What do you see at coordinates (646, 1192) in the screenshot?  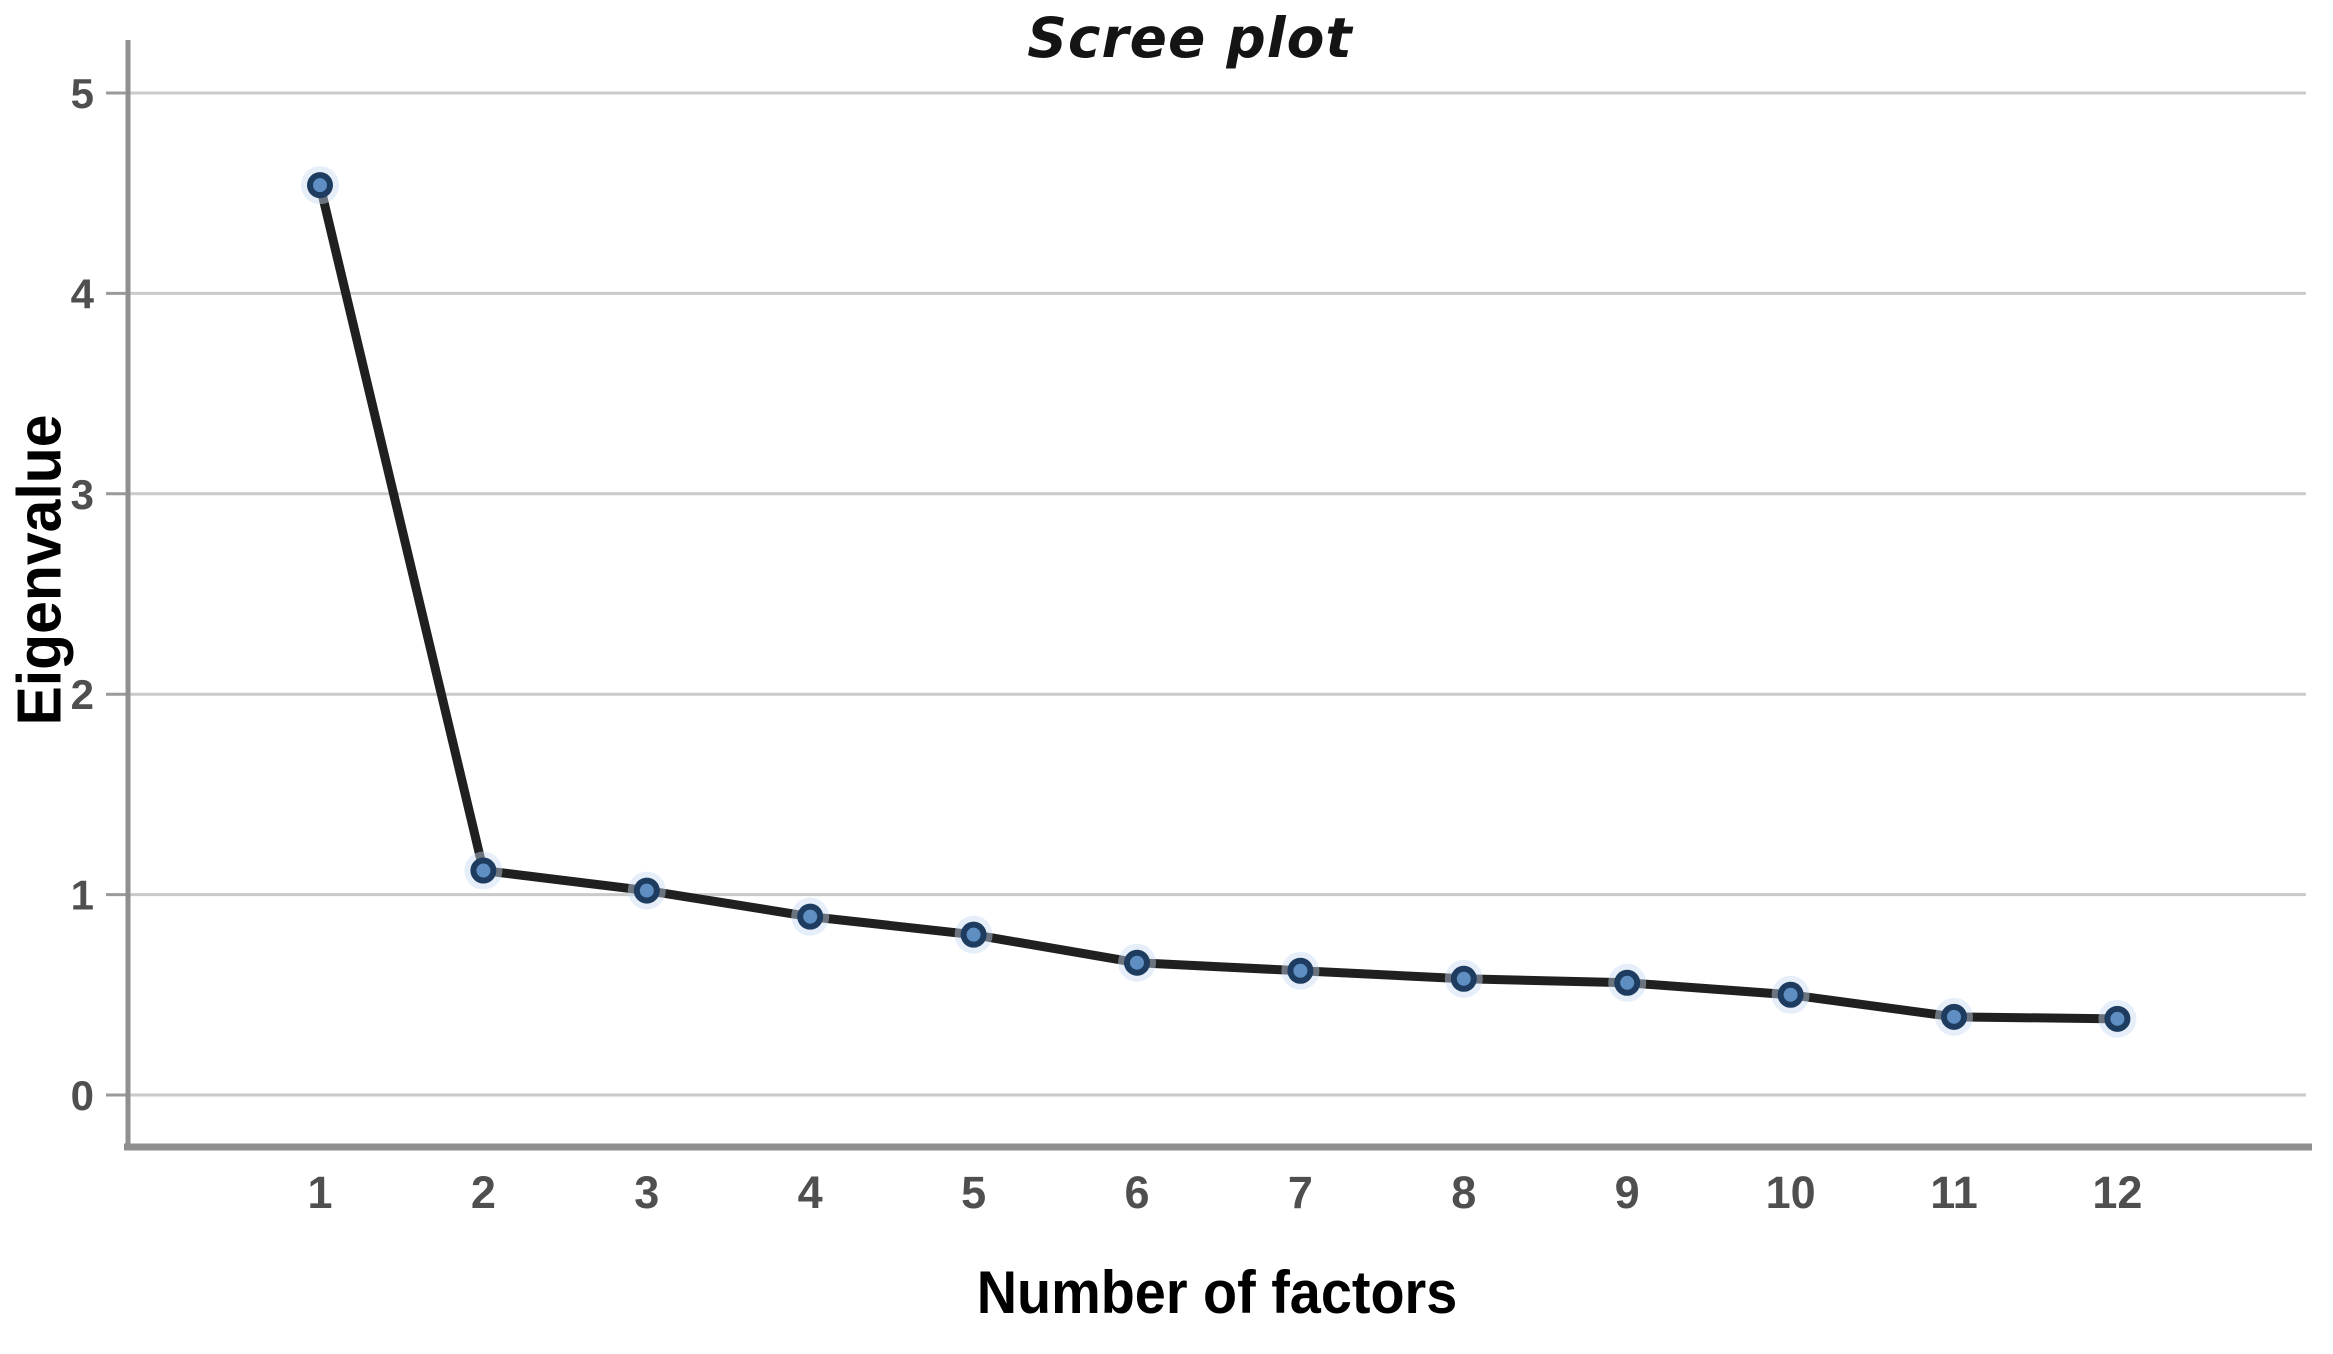 I see `x-tick-label: 3` at bounding box center [646, 1192].